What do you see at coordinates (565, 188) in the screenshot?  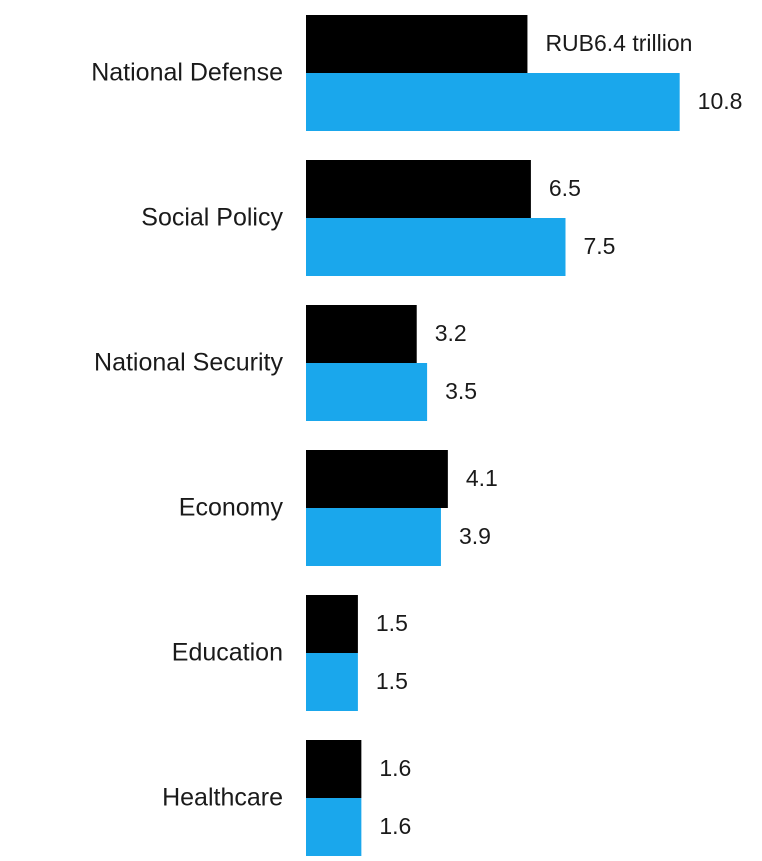 I see `value-label-social-policy-series-1: 6.5` at bounding box center [565, 188].